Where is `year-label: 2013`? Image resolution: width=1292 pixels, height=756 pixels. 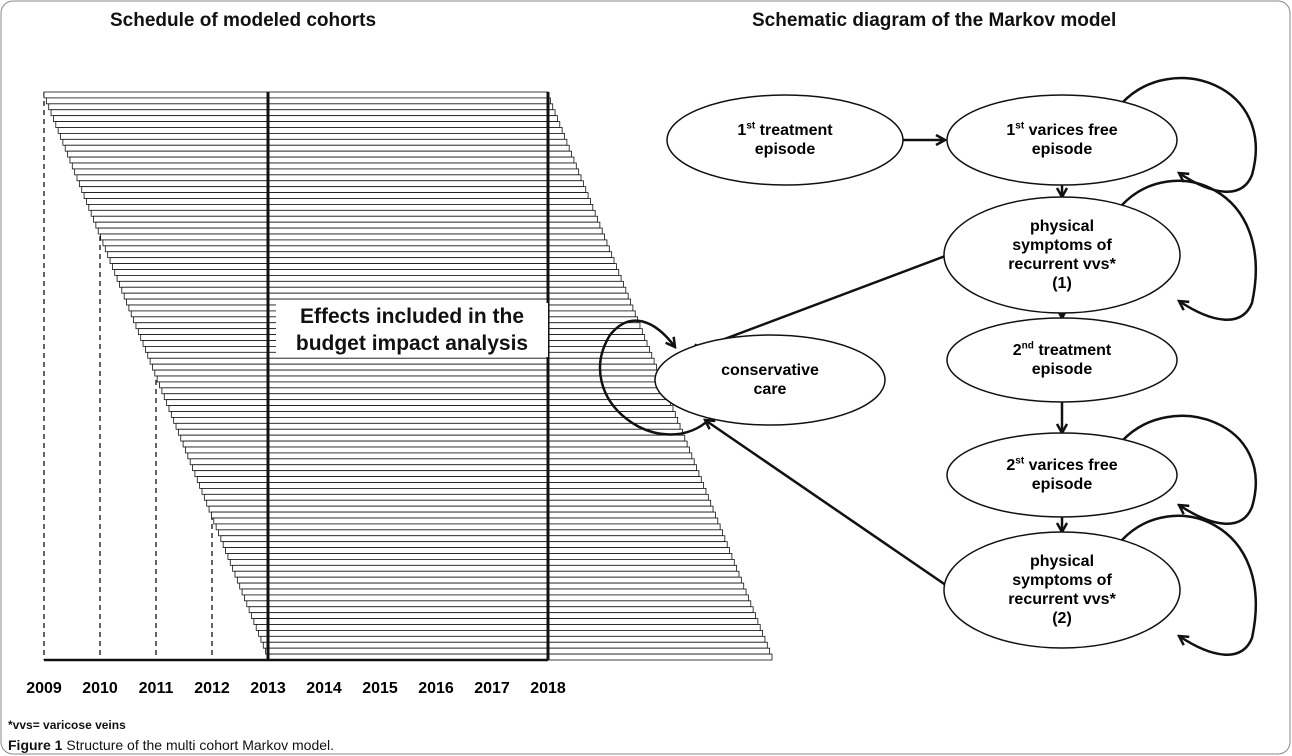
year-label: 2013 is located at coordinates (268, 688).